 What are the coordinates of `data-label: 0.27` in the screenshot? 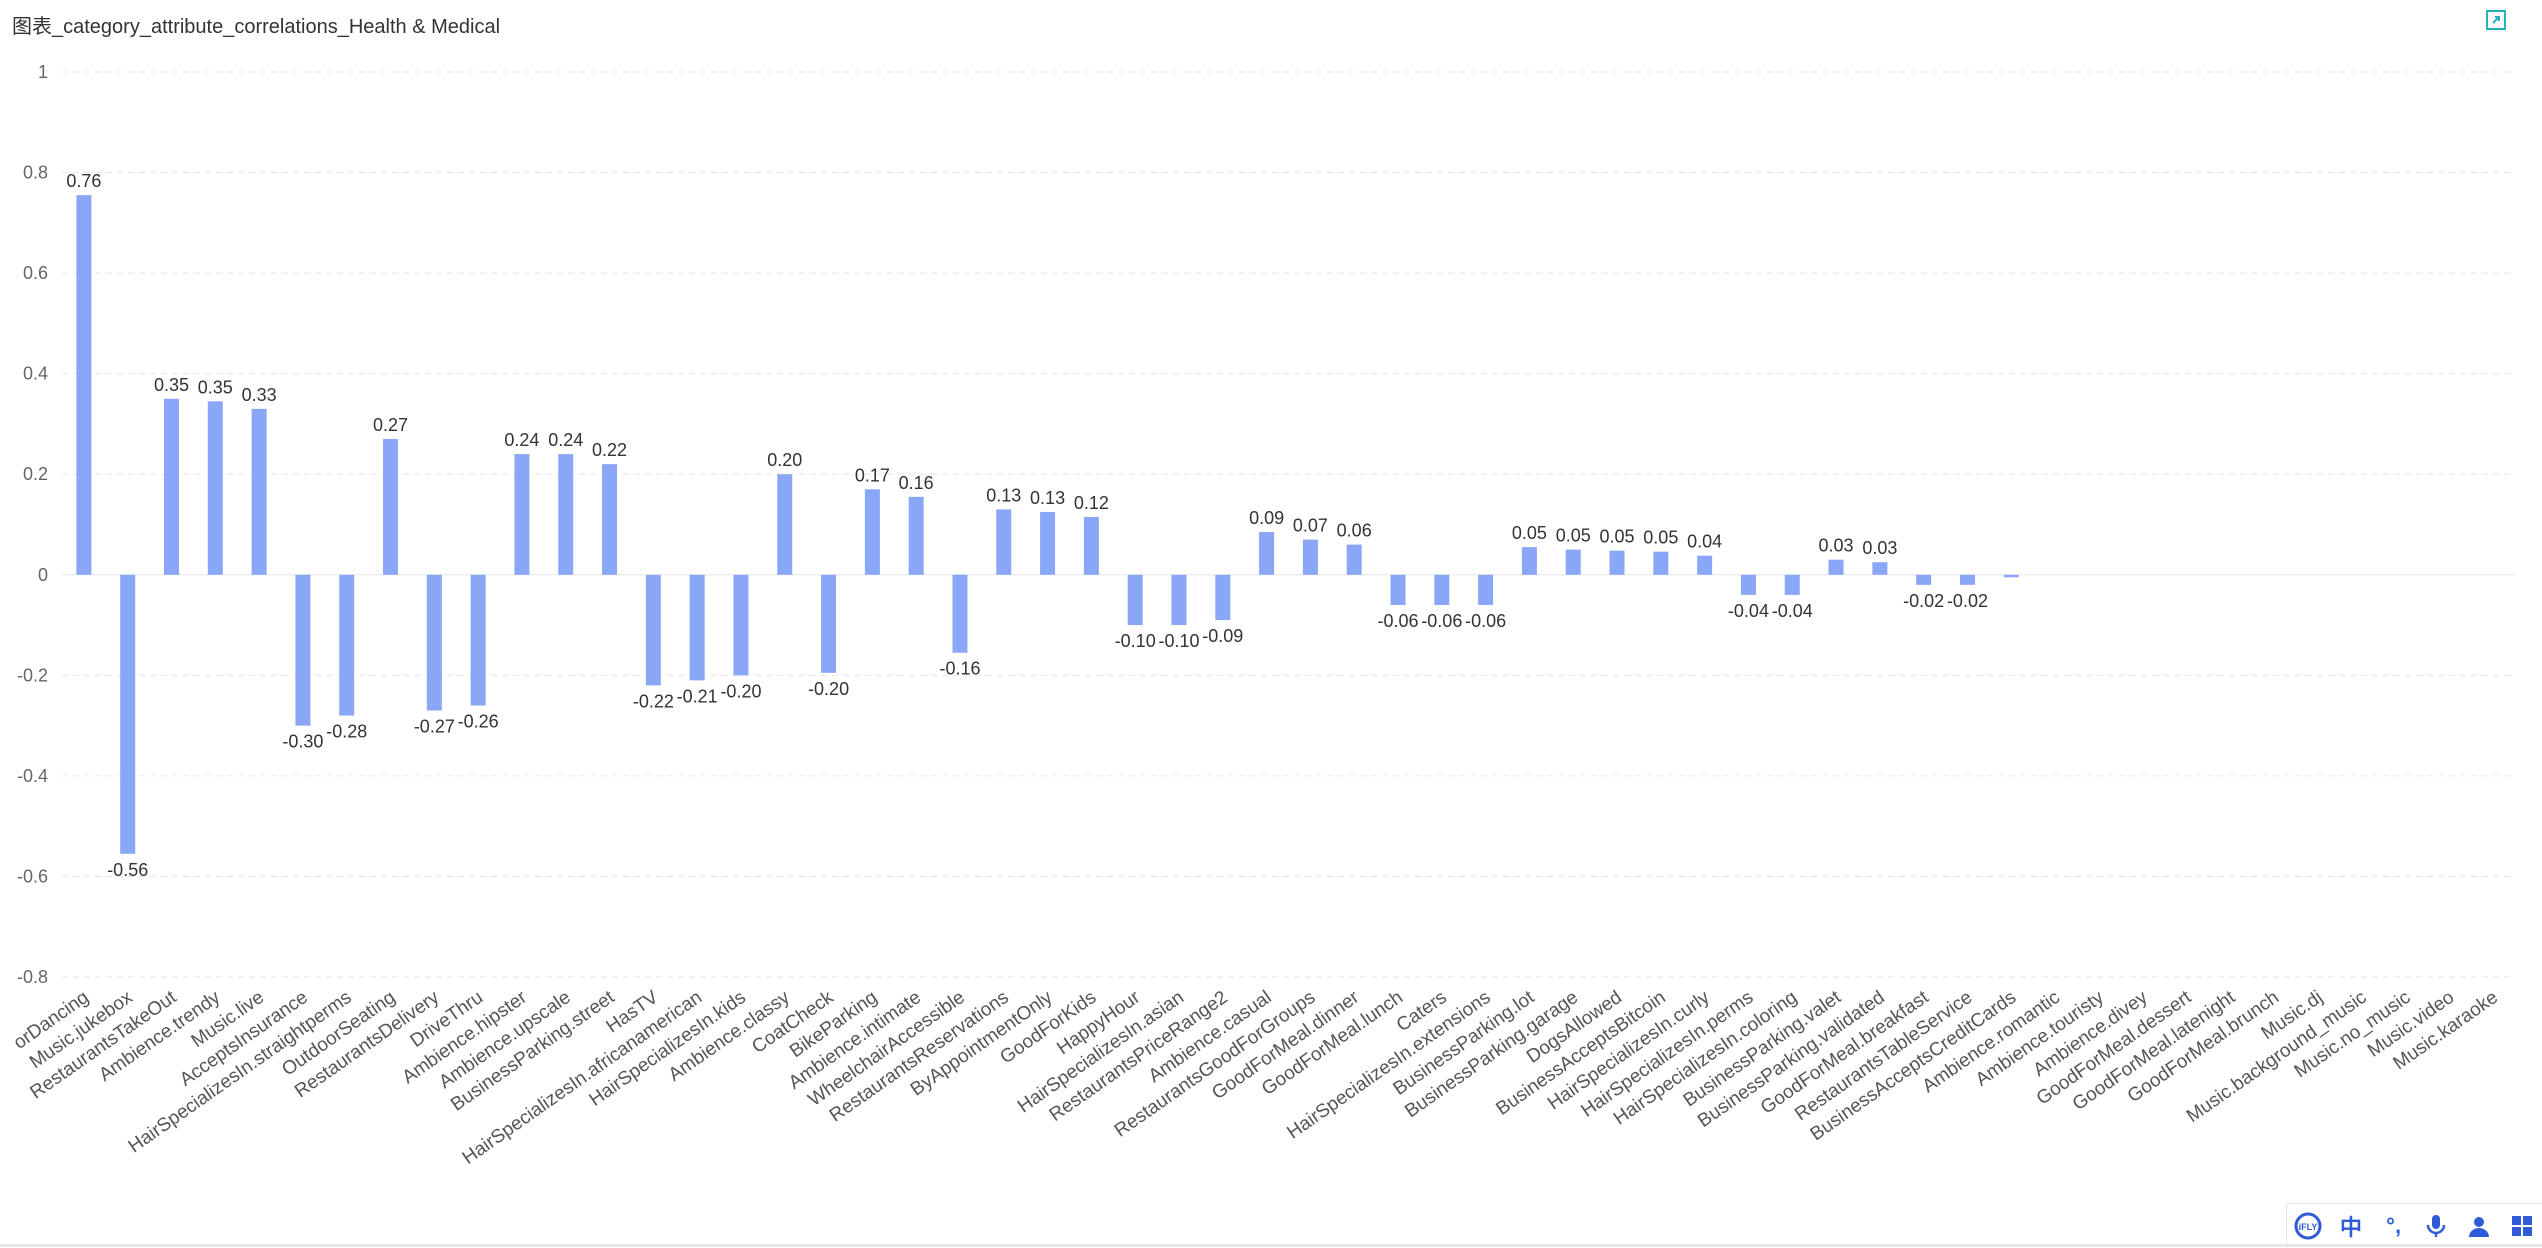 It's located at (390, 425).